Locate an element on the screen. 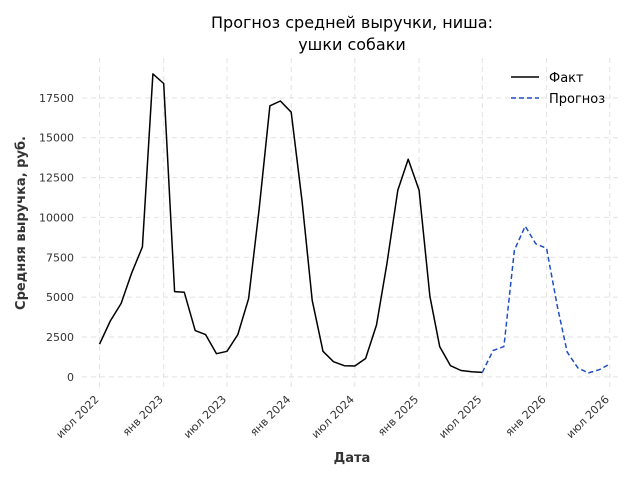  y-tick-label: 5000 is located at coordinates (60, 297).